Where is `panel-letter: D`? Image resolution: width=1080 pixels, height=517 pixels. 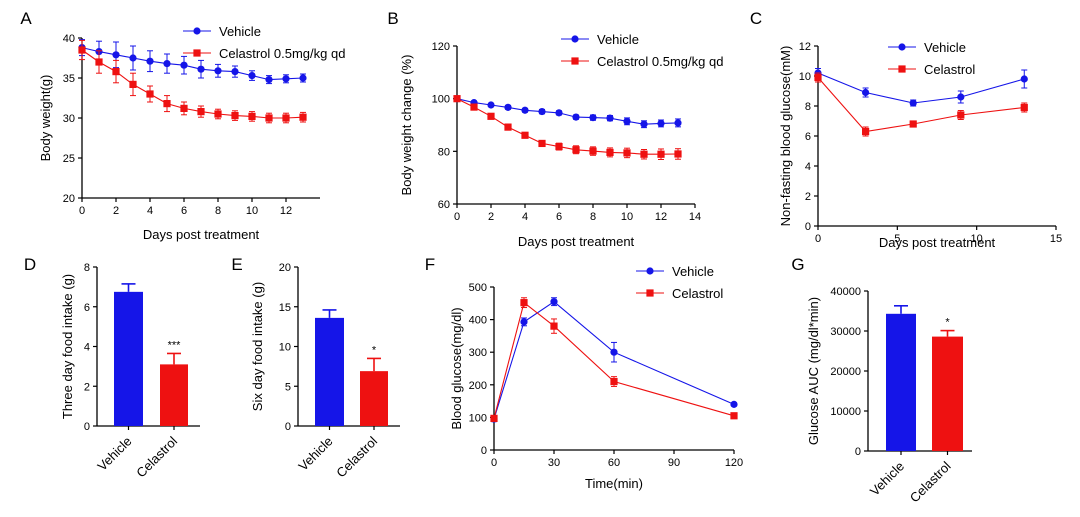 panel-letter: D is located at coordinates (30, 264).